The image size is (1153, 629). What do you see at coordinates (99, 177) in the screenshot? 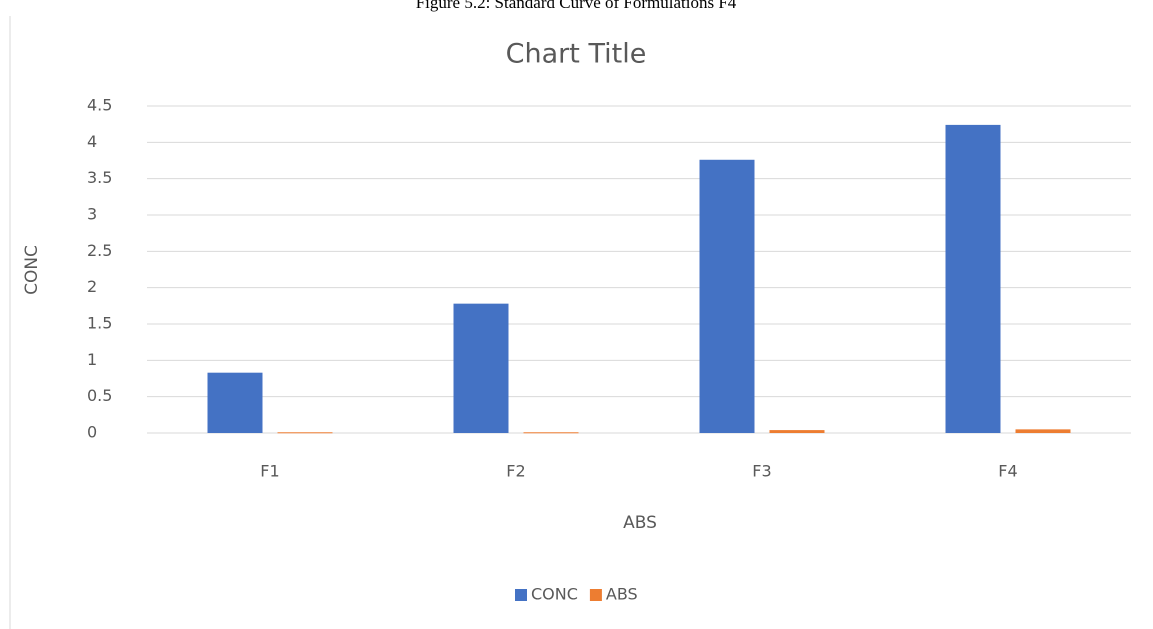
I see `y-tick-label: 3.5` at bounding box center [99, 177].